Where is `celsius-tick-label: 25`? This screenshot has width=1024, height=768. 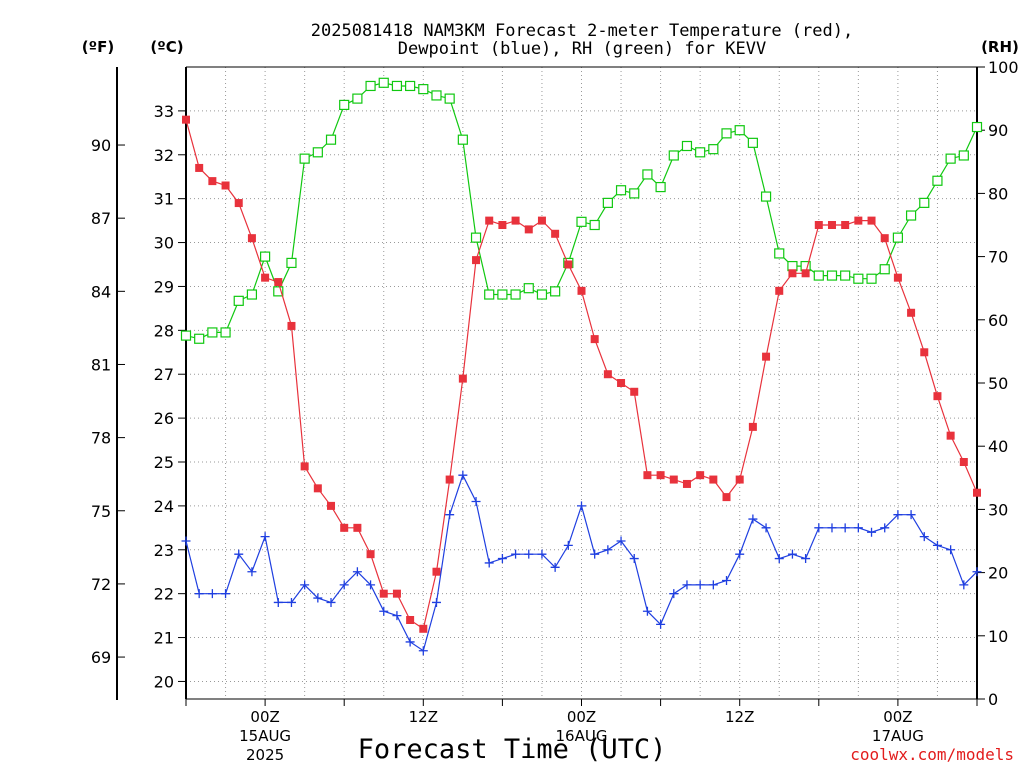
celsius-tick-label: 25 is located at coordinates (164, 462).